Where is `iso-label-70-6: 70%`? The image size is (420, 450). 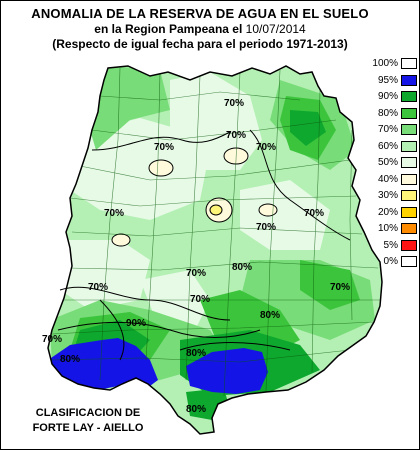
iso-label-70-6: 70% is located at coordinates (266, 227).